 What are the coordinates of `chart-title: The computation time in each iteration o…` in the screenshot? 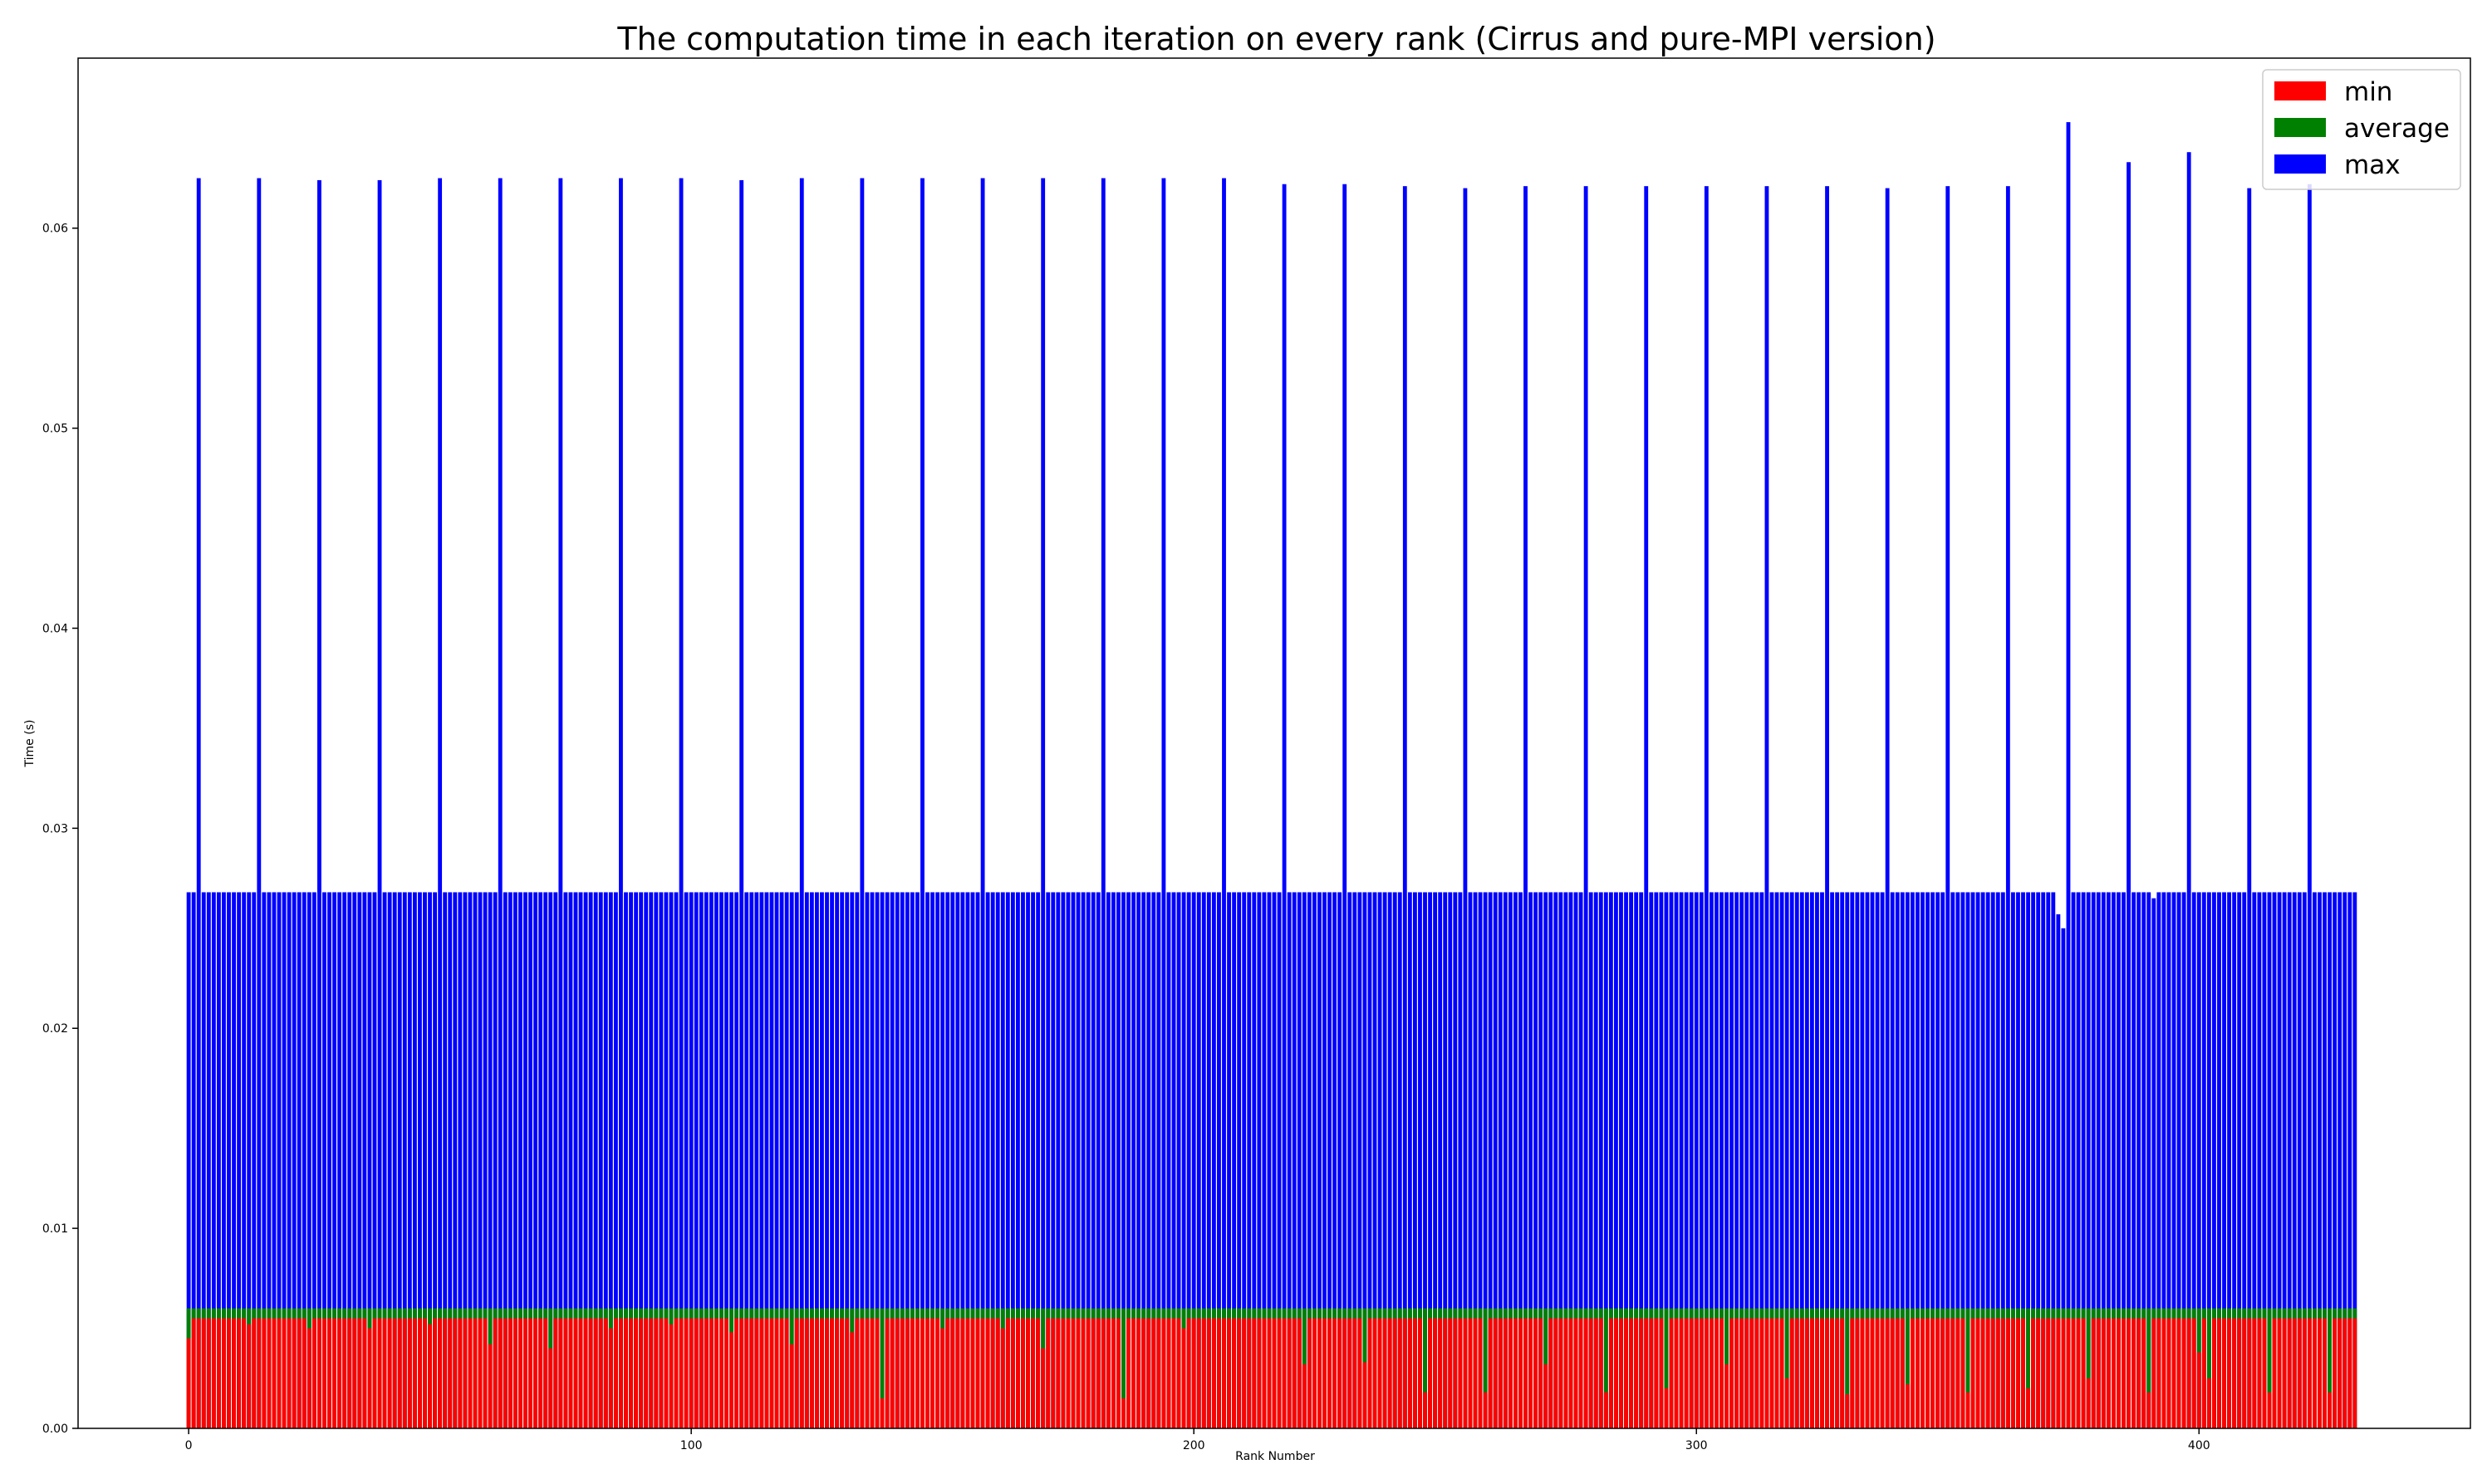 It's located at (1275, 39).